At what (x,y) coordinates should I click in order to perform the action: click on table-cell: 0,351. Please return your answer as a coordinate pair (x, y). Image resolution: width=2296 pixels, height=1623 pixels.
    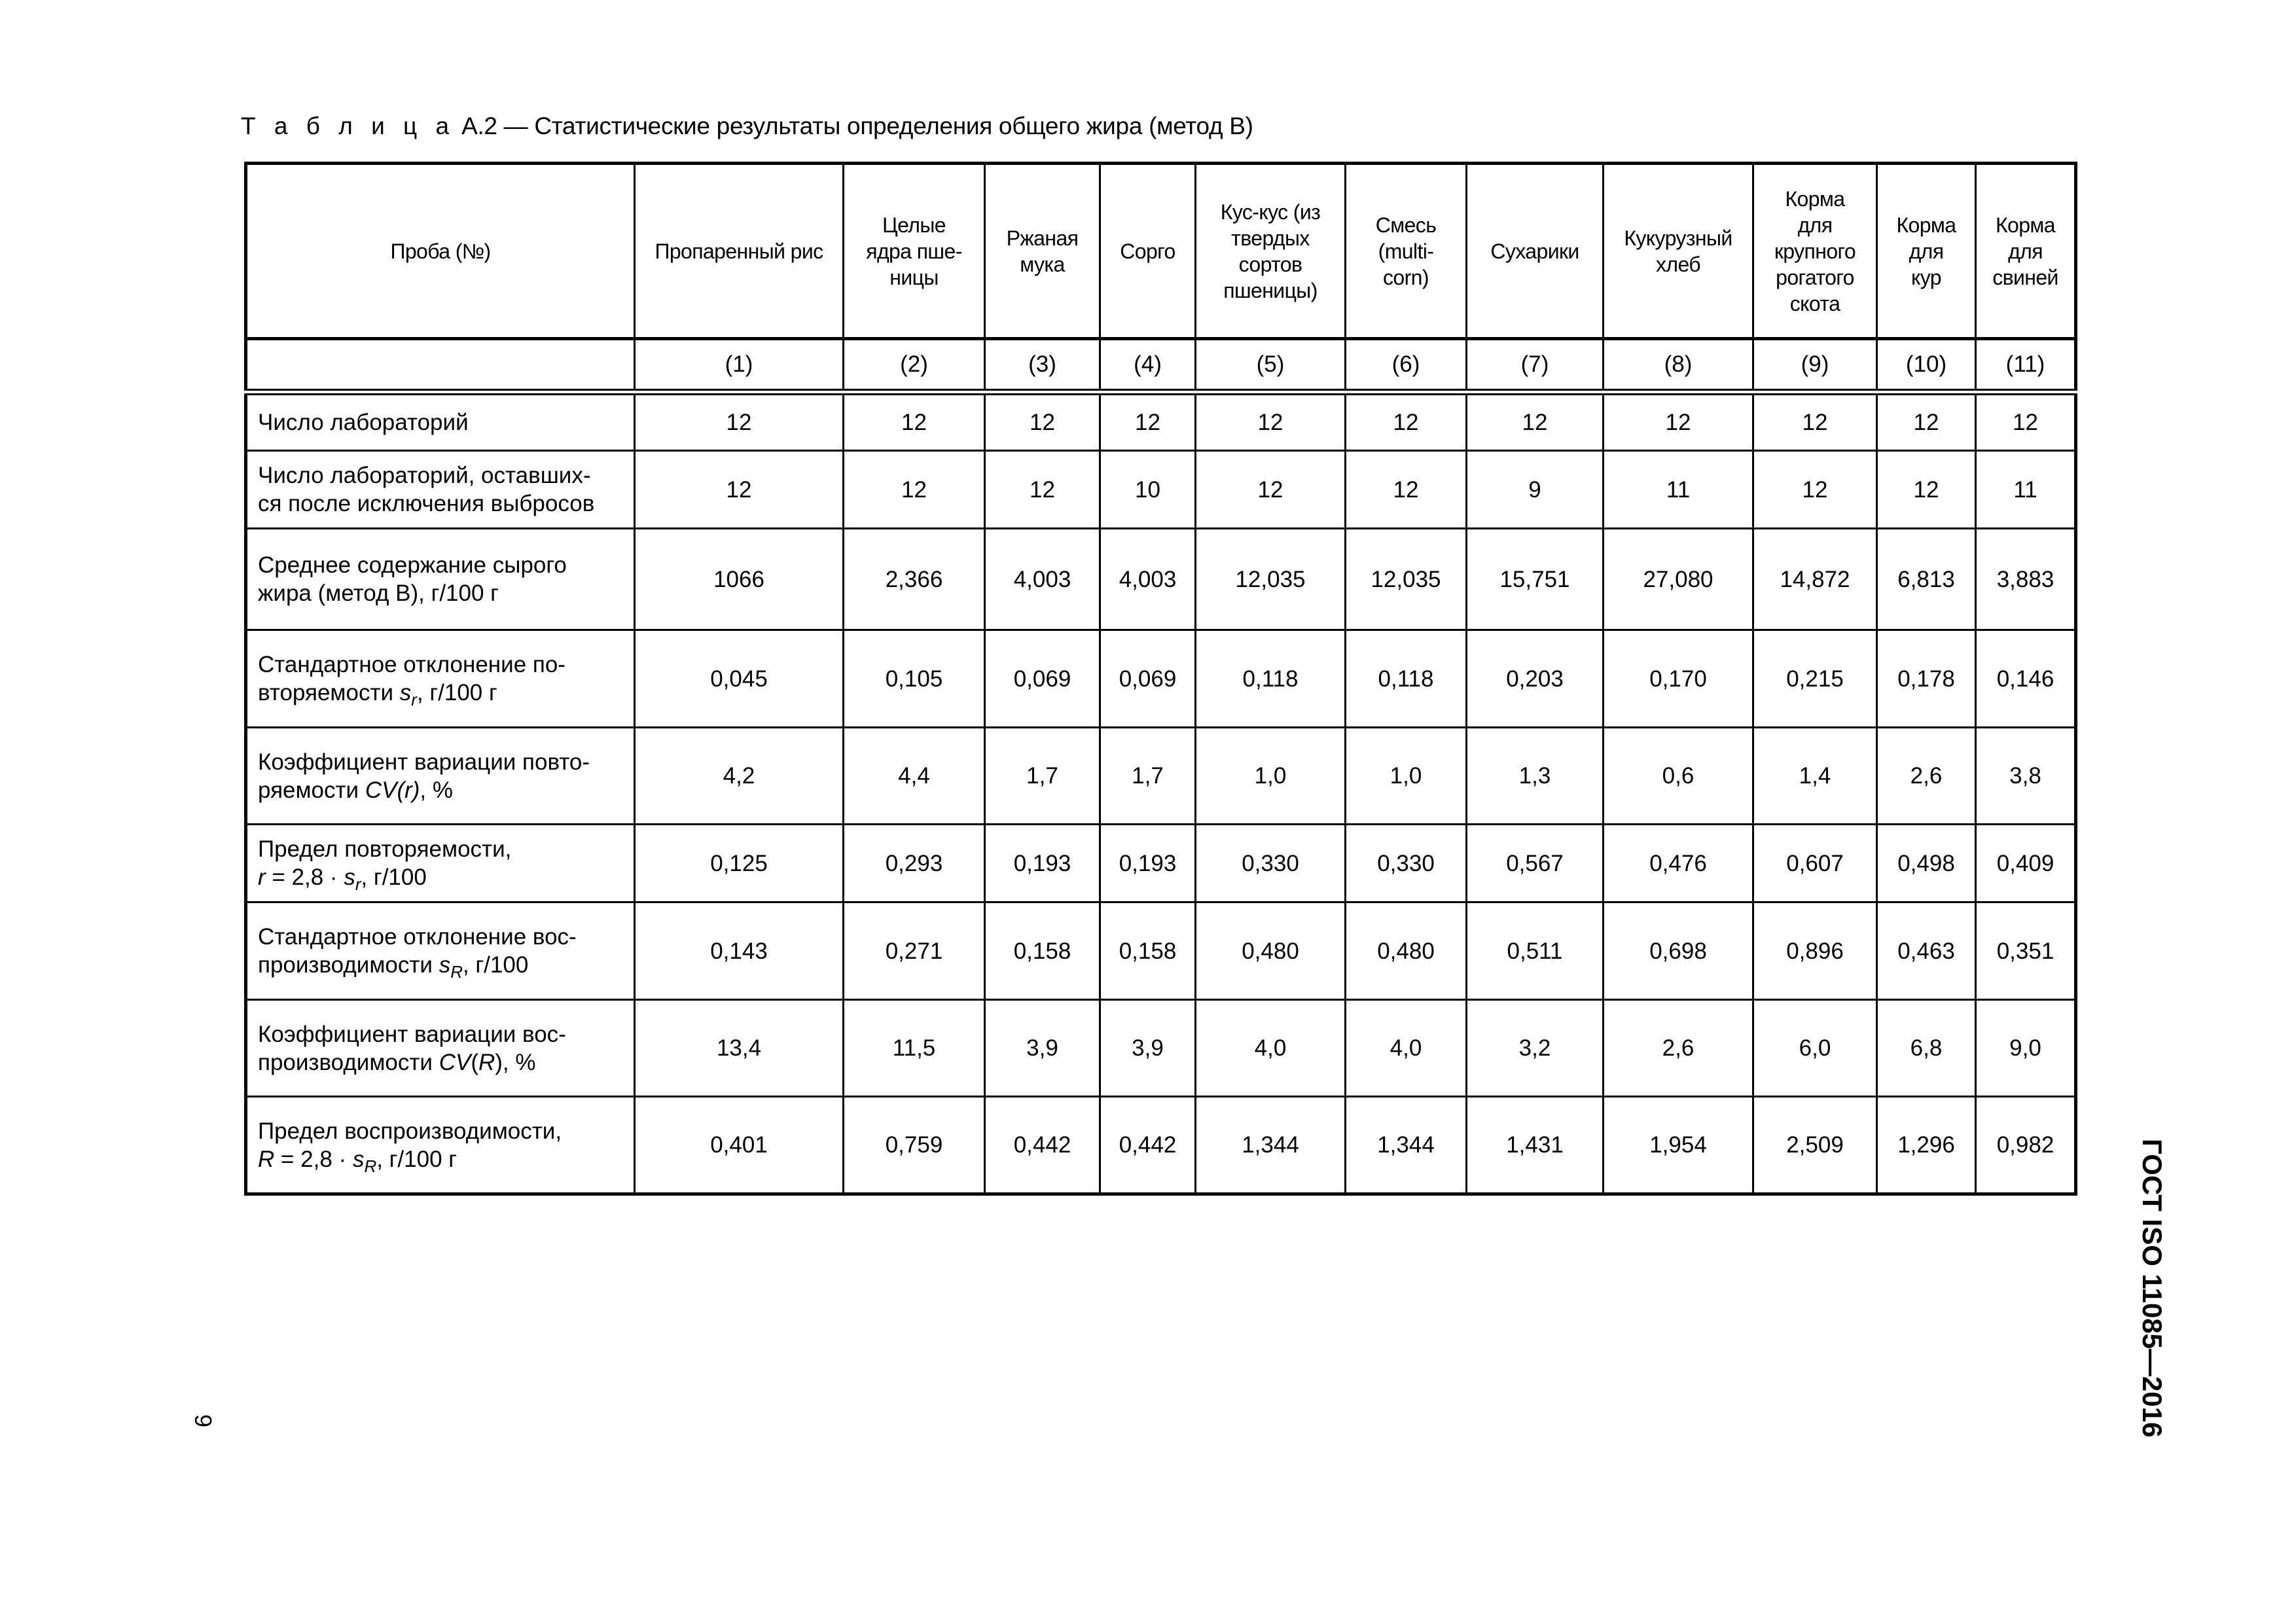
    Looking at the image, I should click on (2026, 951).